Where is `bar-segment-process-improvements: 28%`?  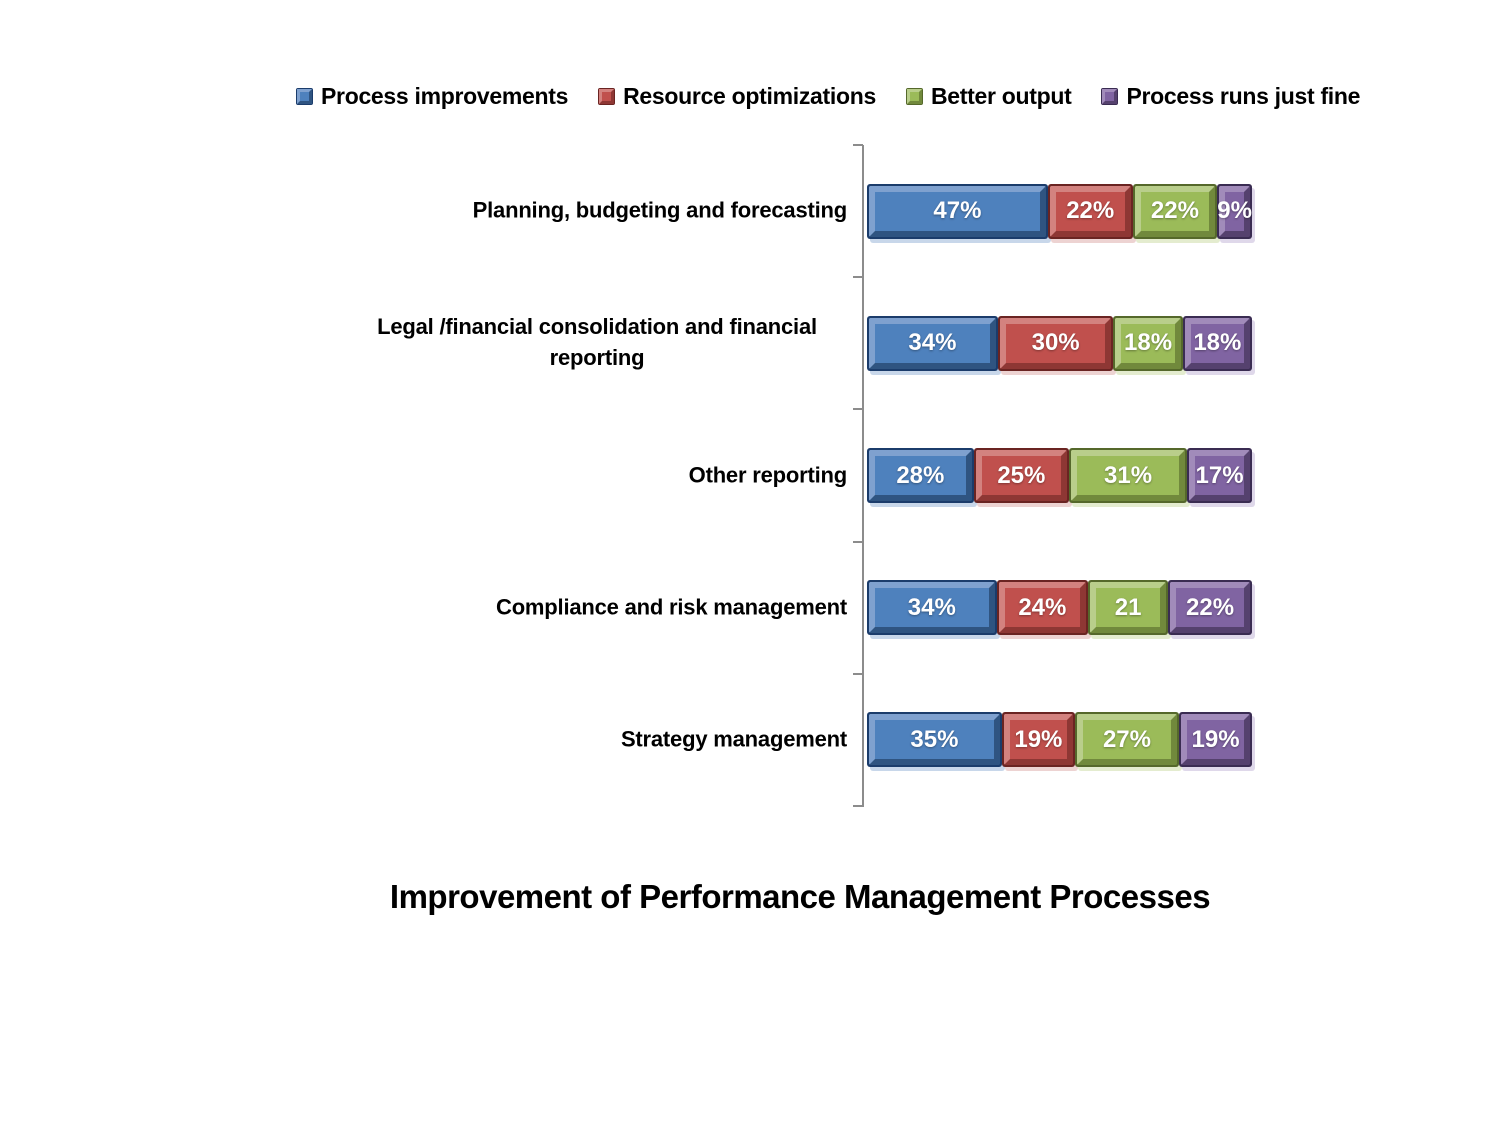 bar-segment-process-improvements: 28% is located at coordinates (920, 475).